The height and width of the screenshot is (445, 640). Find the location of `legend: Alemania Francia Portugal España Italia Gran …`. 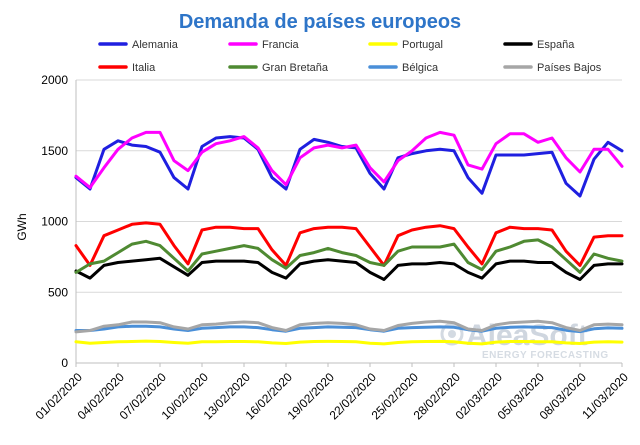

legend: Alemania Francia Portugal España Italia Gran … is located at coordinates (350, 56).